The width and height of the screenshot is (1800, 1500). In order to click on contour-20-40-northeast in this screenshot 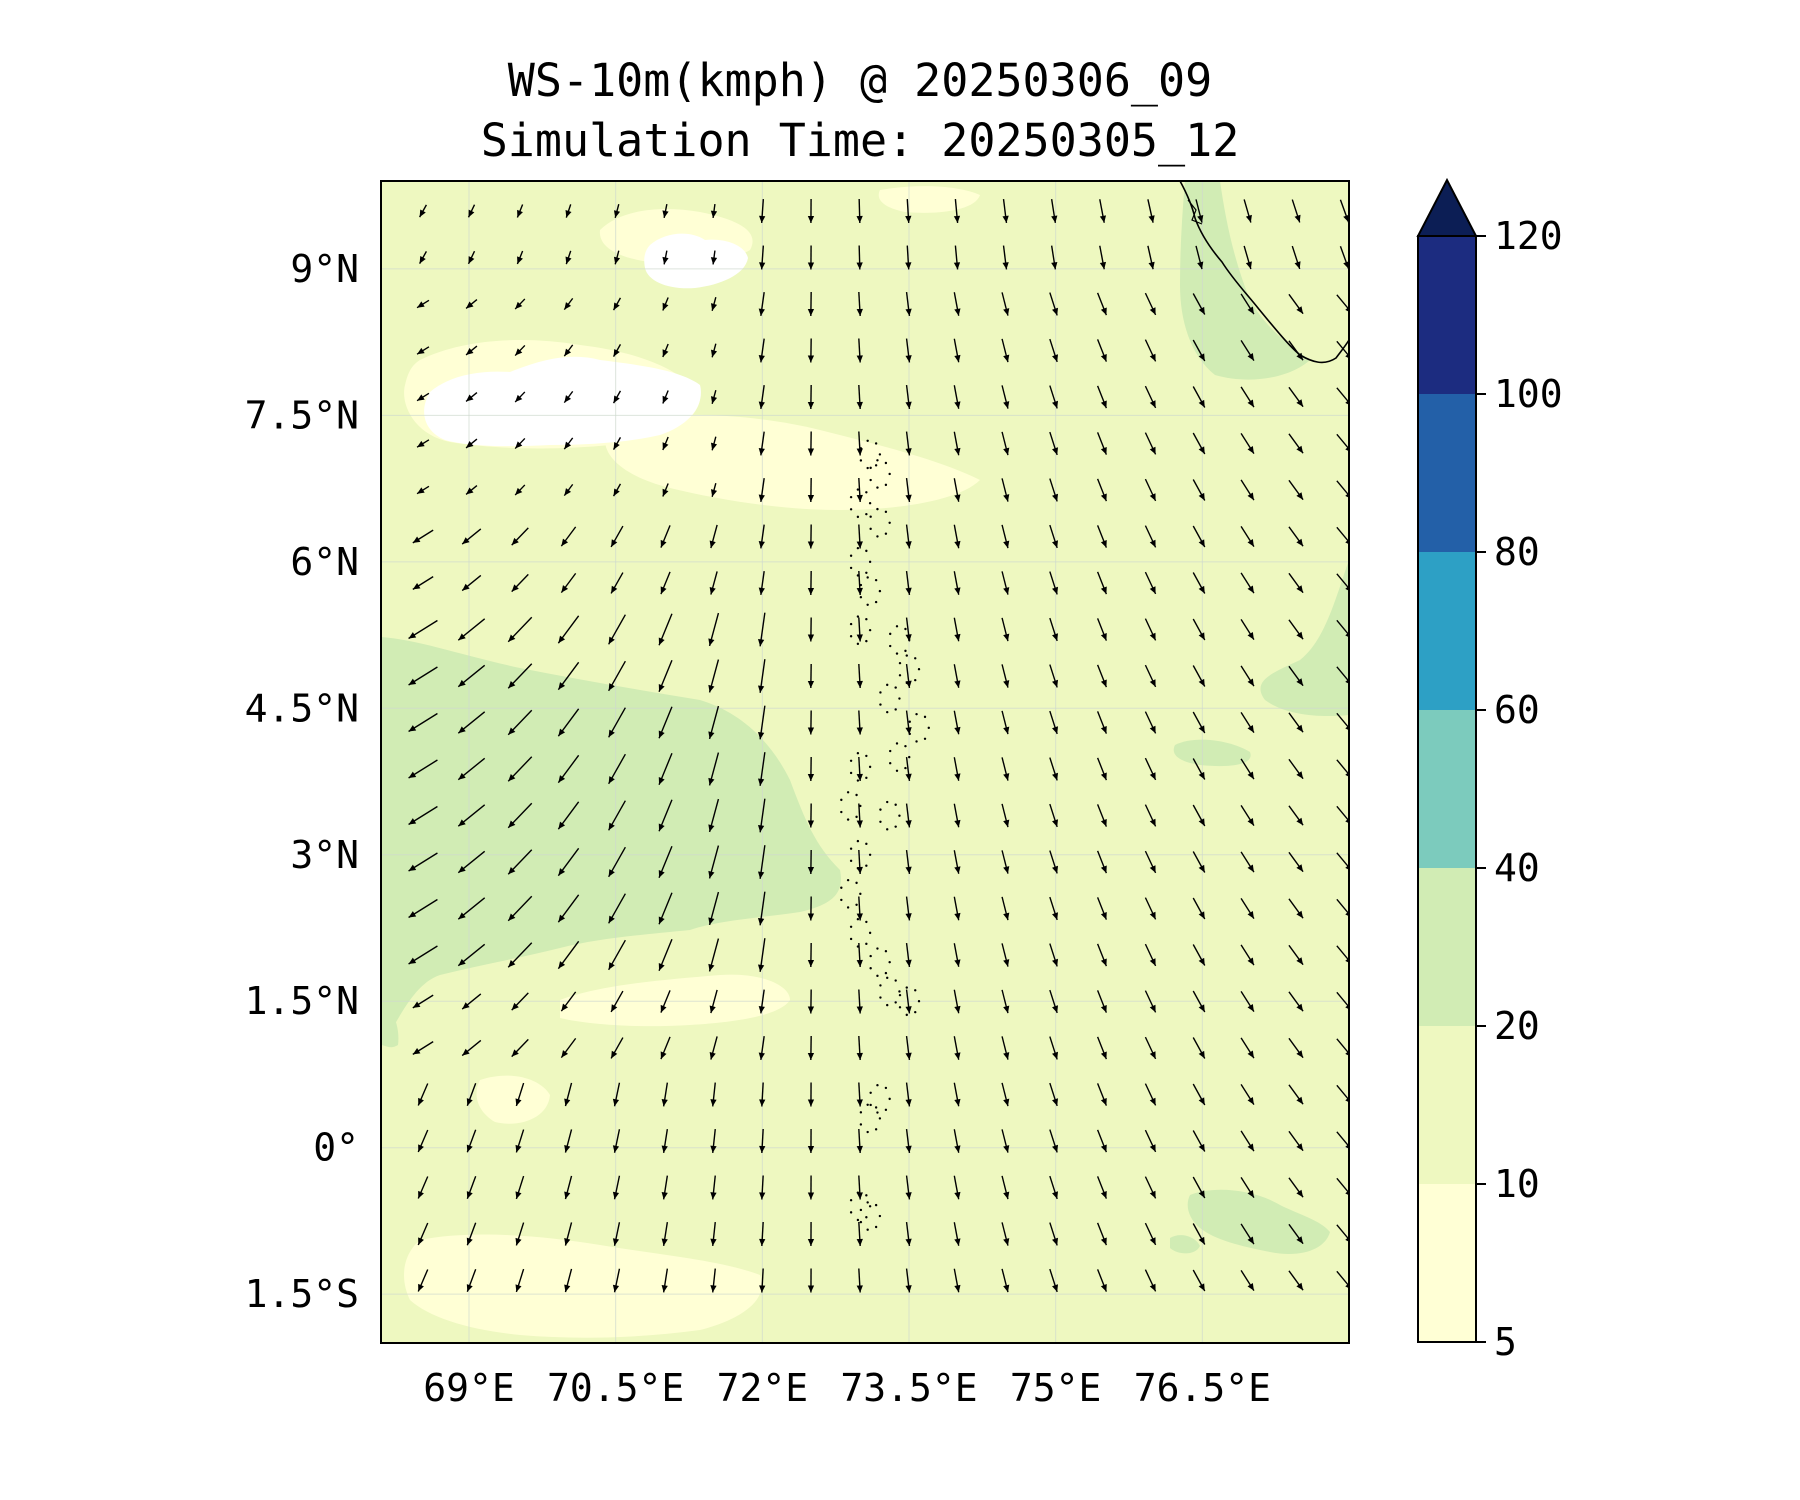, I will do `click(1245, 280)`.